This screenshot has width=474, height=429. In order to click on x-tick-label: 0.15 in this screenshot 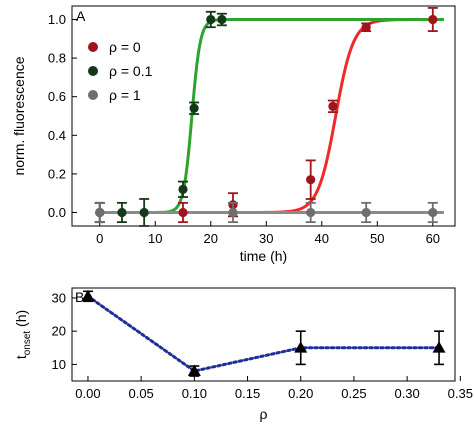, I will do `click(247, 393)`.